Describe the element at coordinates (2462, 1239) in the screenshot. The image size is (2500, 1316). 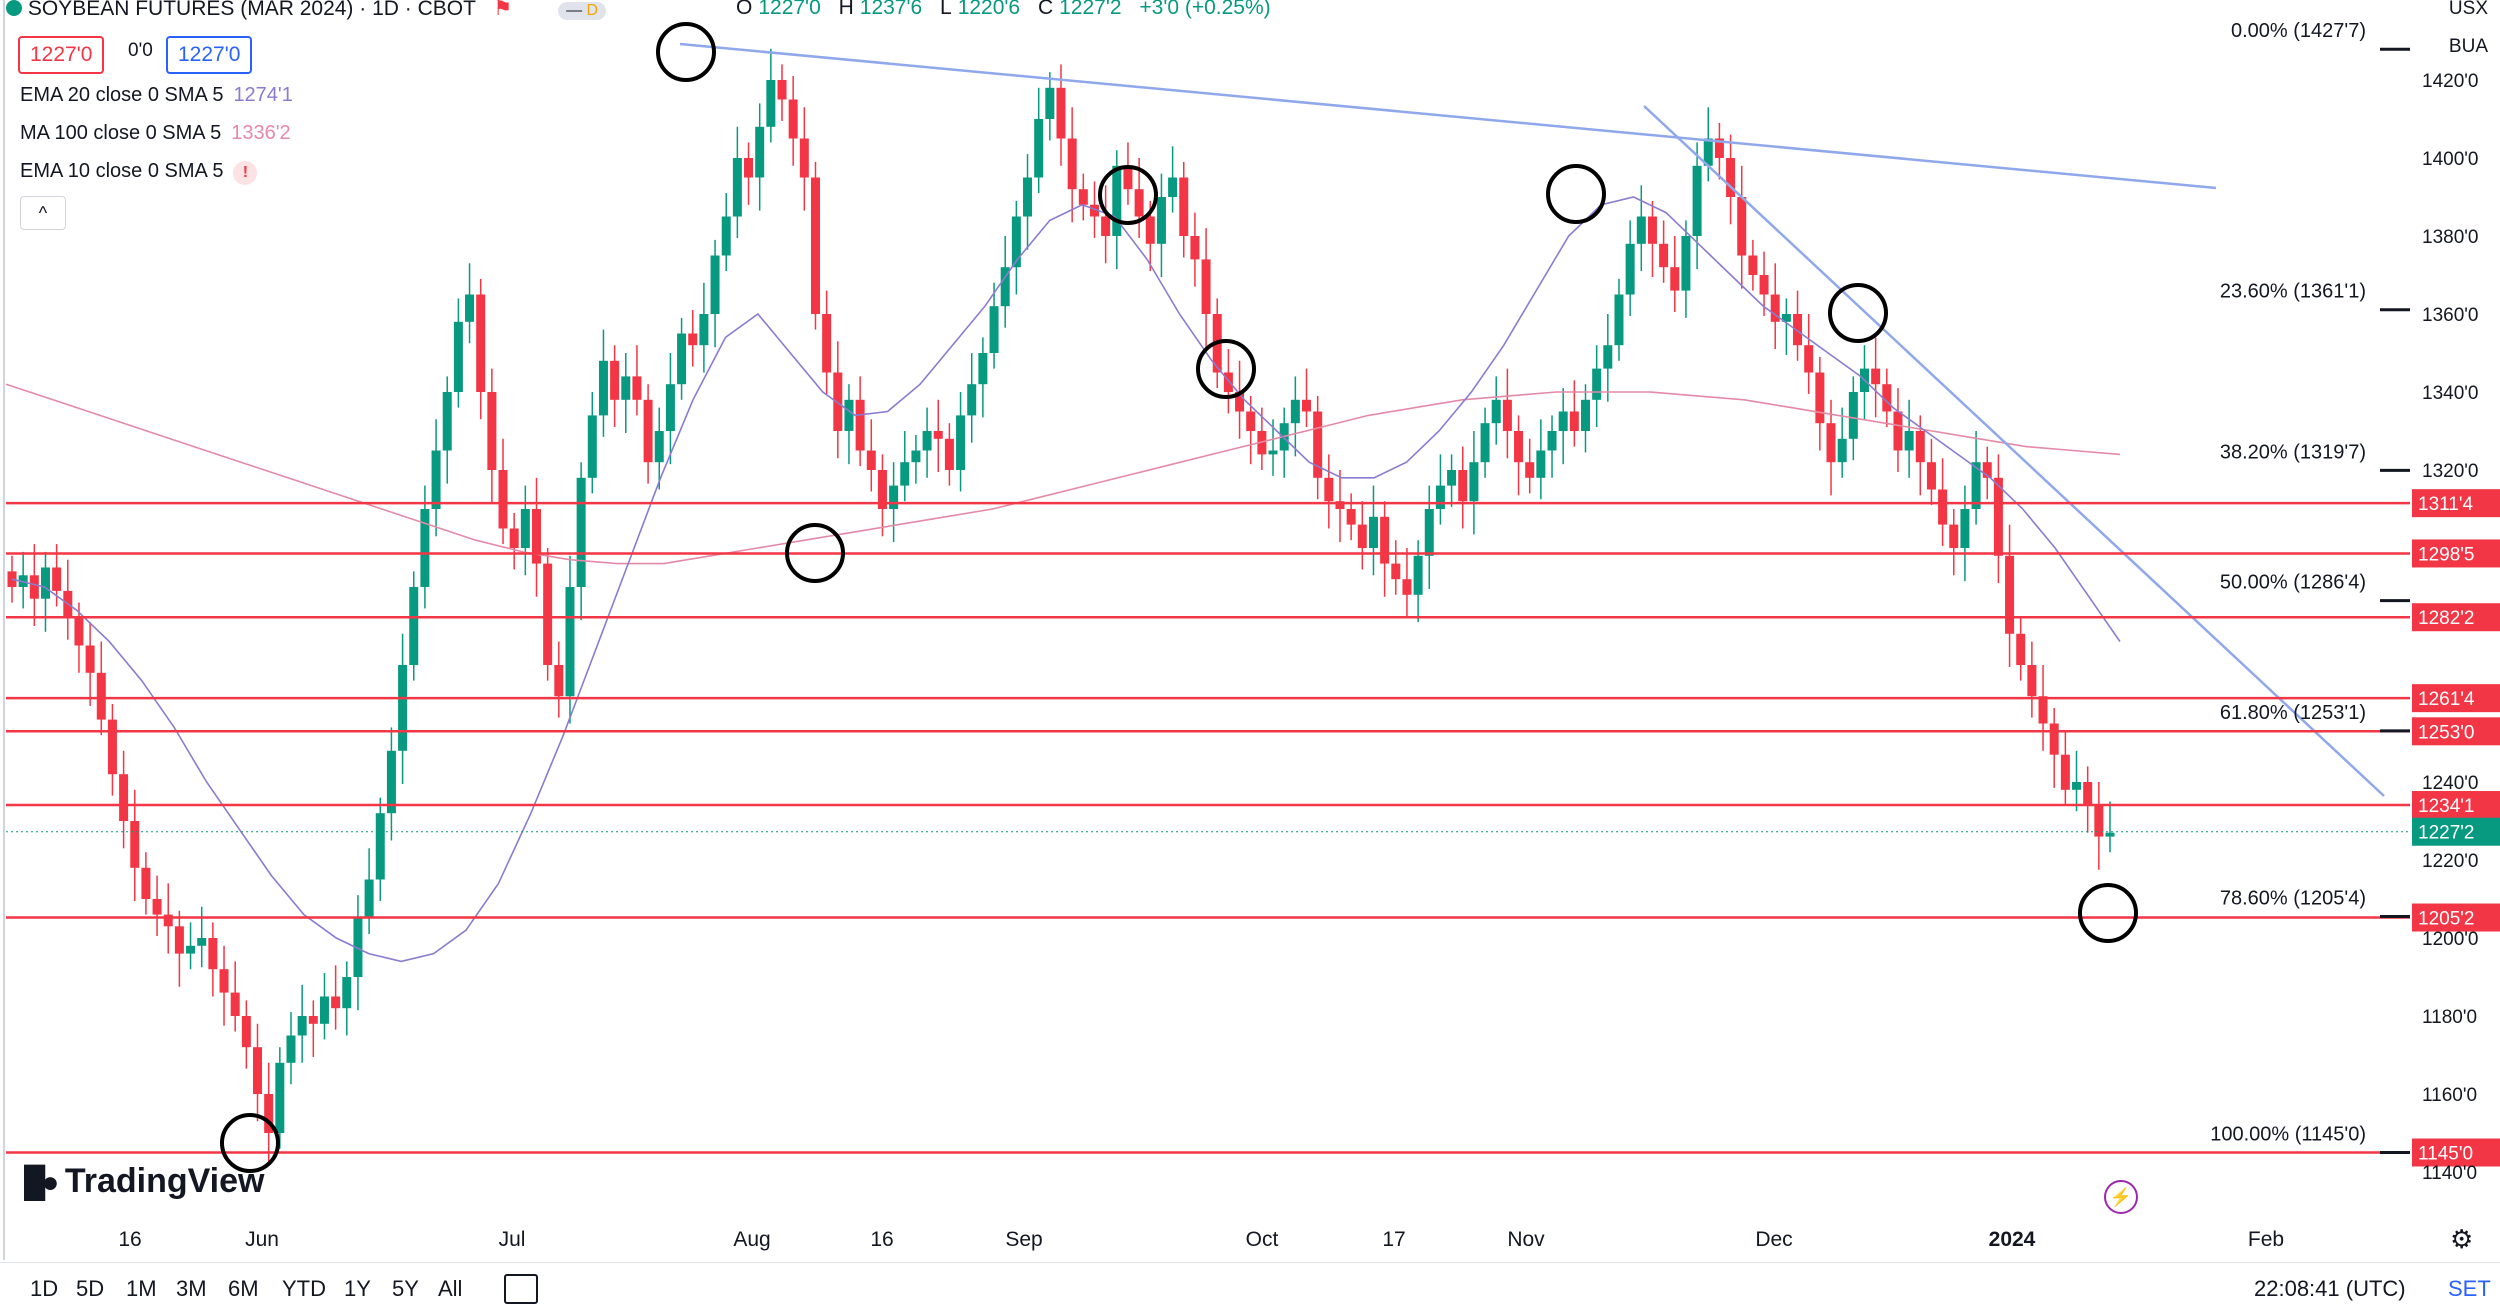
I see `settings-icon: ⚙` at that location.